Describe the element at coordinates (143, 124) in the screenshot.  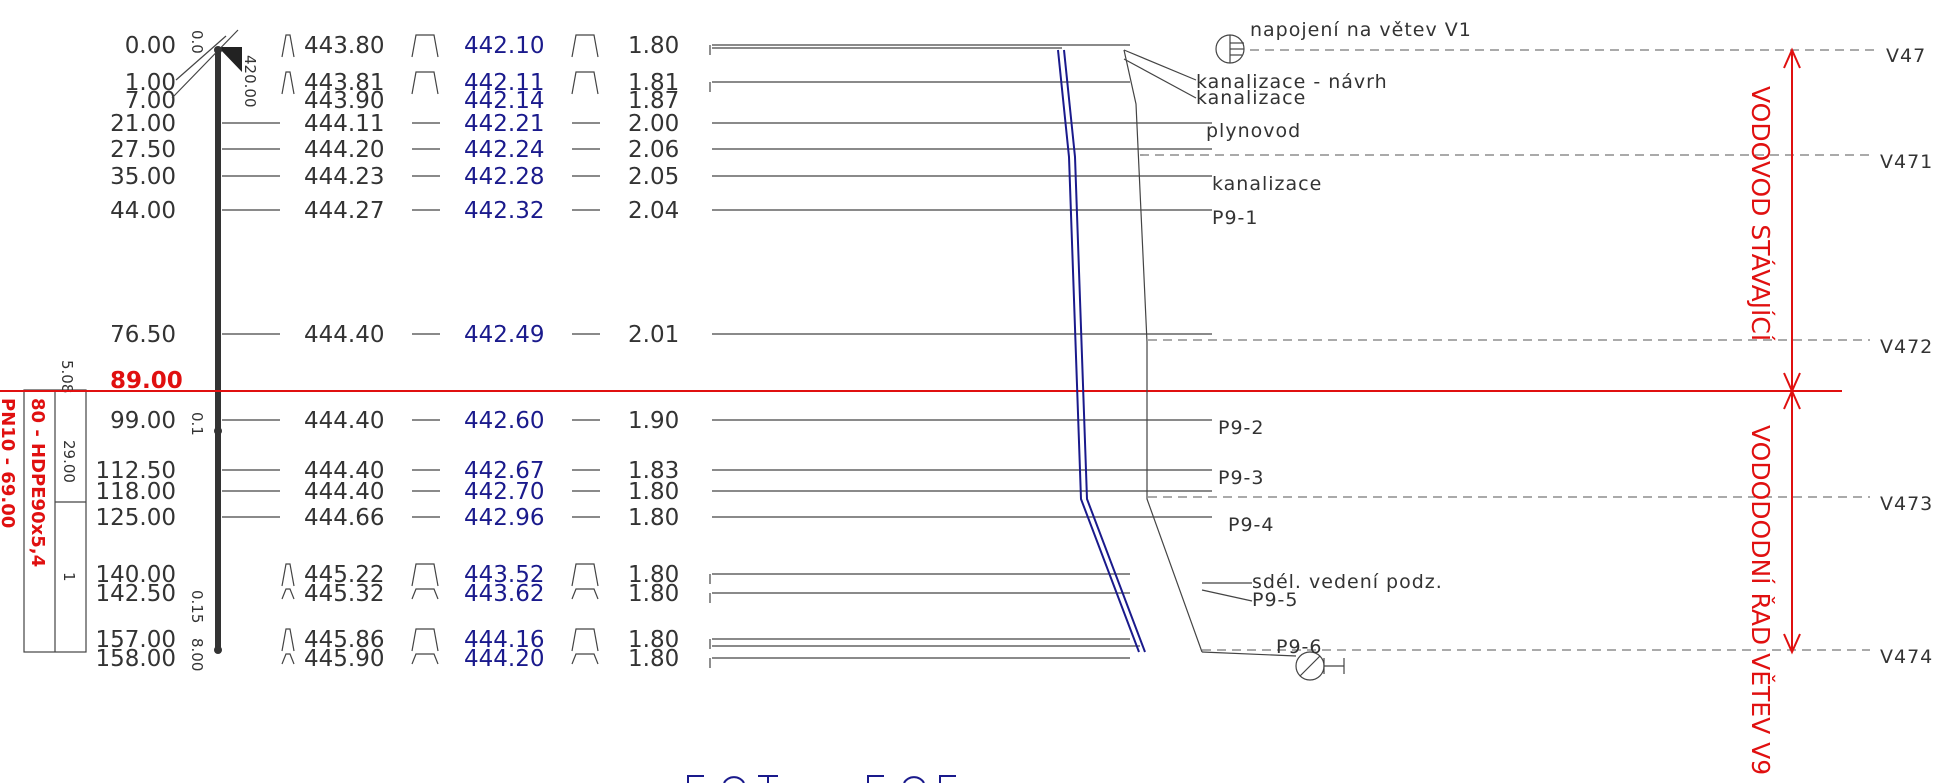
I see `station-chainage: 21.00` at that location.